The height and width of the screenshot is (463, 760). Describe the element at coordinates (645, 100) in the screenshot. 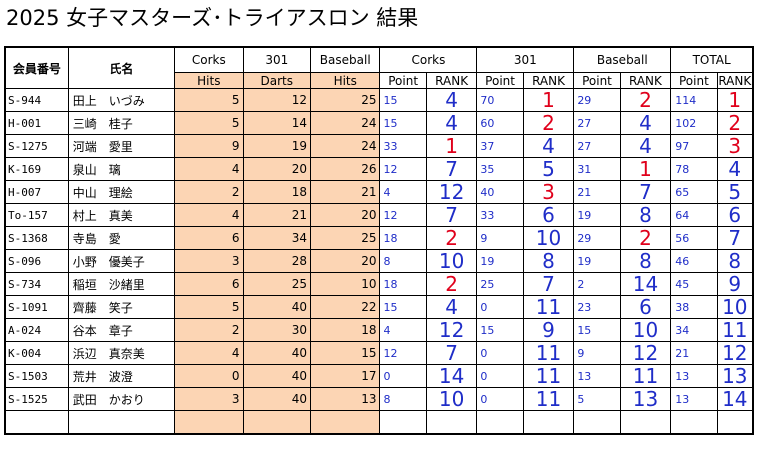

I see `baseball-rank-cell: 2` at that location.